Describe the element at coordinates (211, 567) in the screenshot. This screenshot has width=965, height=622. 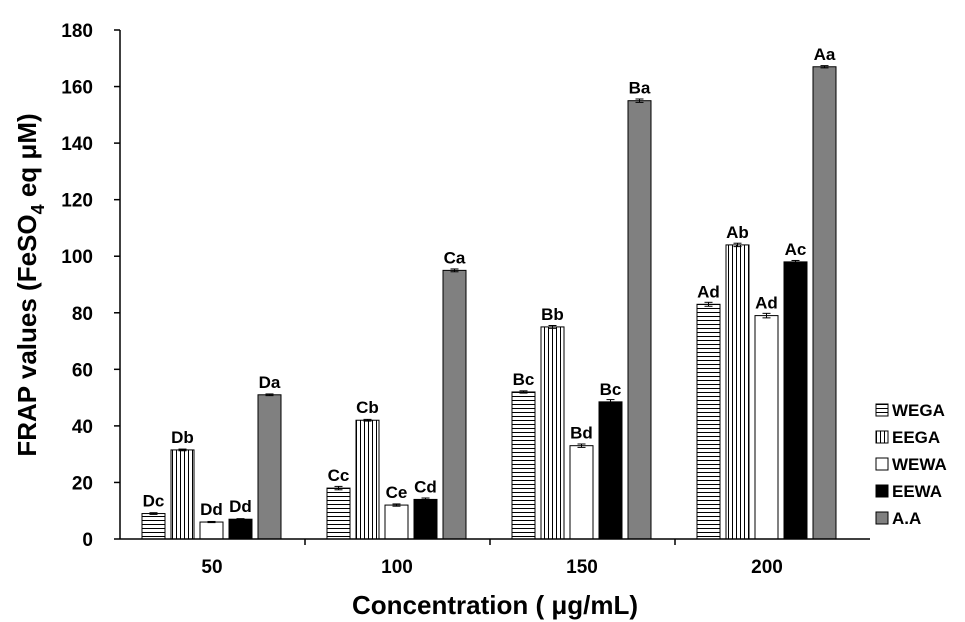
I see `x-tick-label: 50` at that location.